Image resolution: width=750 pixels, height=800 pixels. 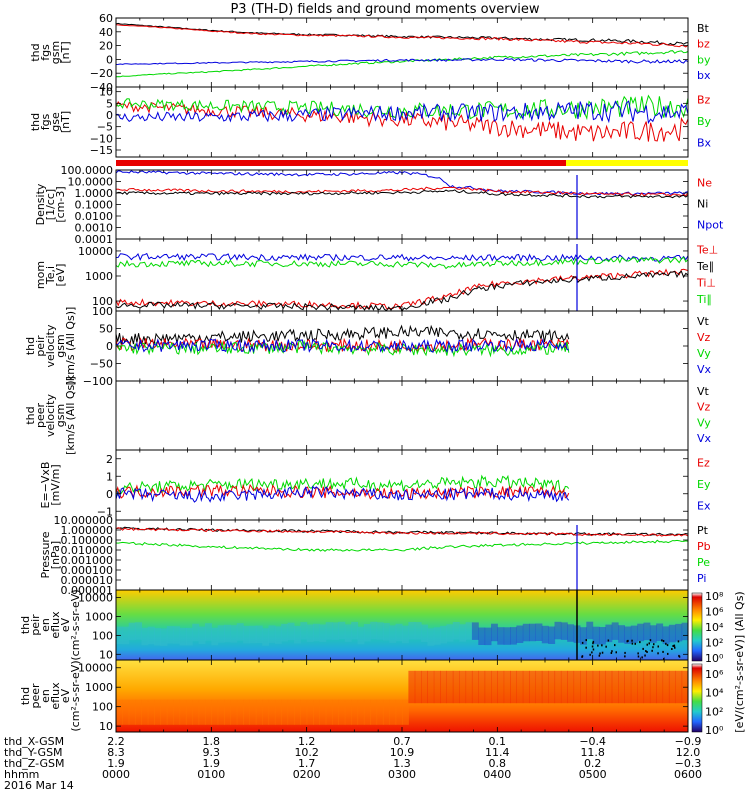 I want to click on legend-bx: bx, so click(x=704, y=75).